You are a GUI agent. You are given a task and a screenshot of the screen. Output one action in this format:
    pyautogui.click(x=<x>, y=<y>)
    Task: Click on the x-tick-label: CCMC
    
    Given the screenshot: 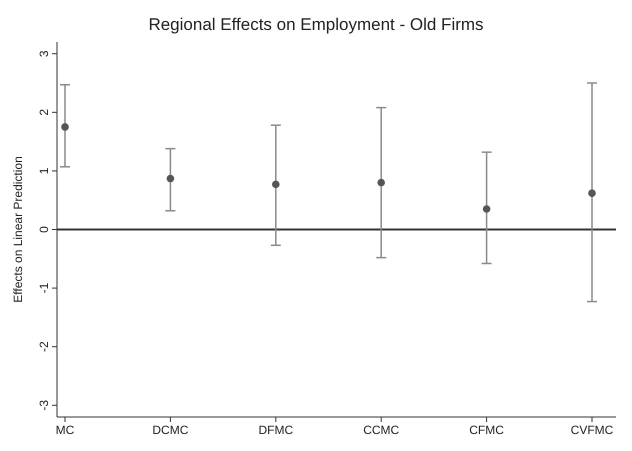 What is the action you would take?
    pyautogui.click(x=381, y=430)
    